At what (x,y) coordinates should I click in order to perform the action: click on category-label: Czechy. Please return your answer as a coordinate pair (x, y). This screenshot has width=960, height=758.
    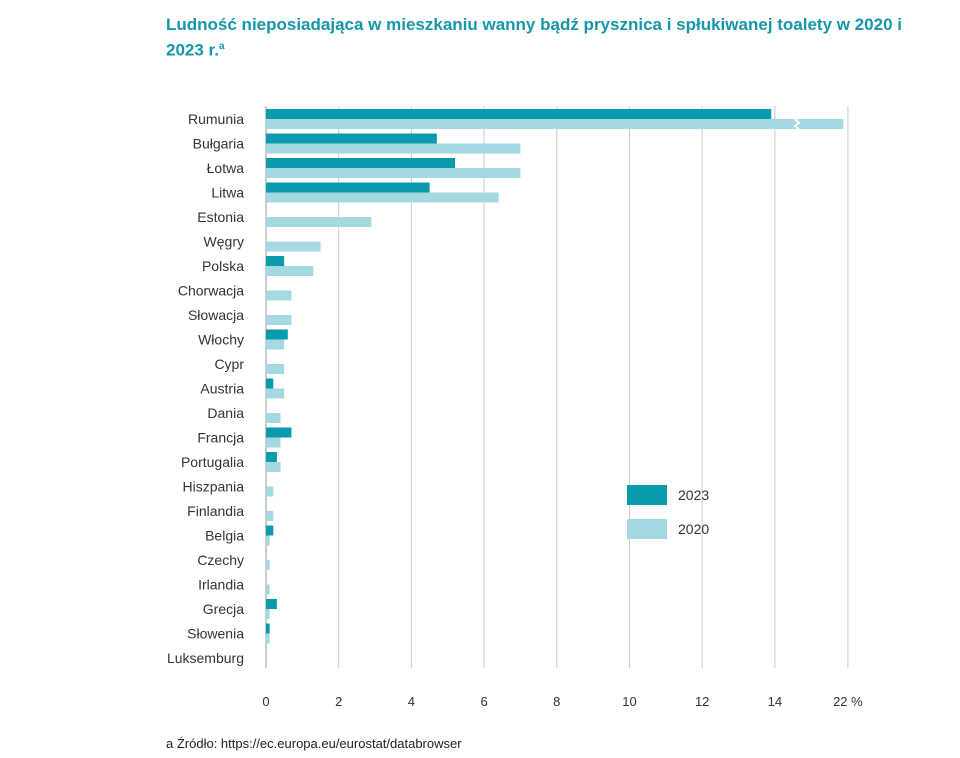
    Looking at the image, I should click on (220, 560).